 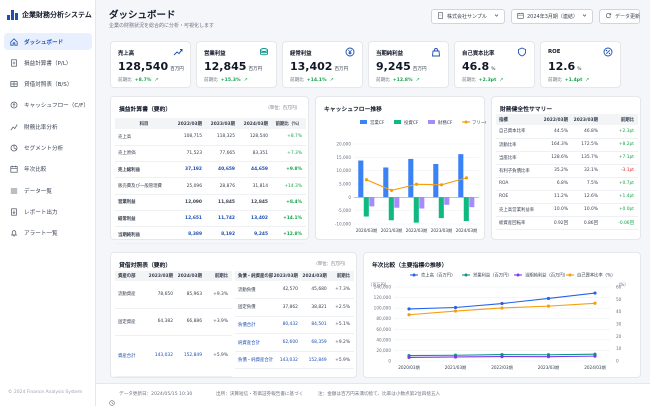 What do you see at coordinates (210, 218) in the screenshot?
I see `table-row: 経常利益 12,651 11,742 13,402 +14.1%` at bounding box center [210, 218].